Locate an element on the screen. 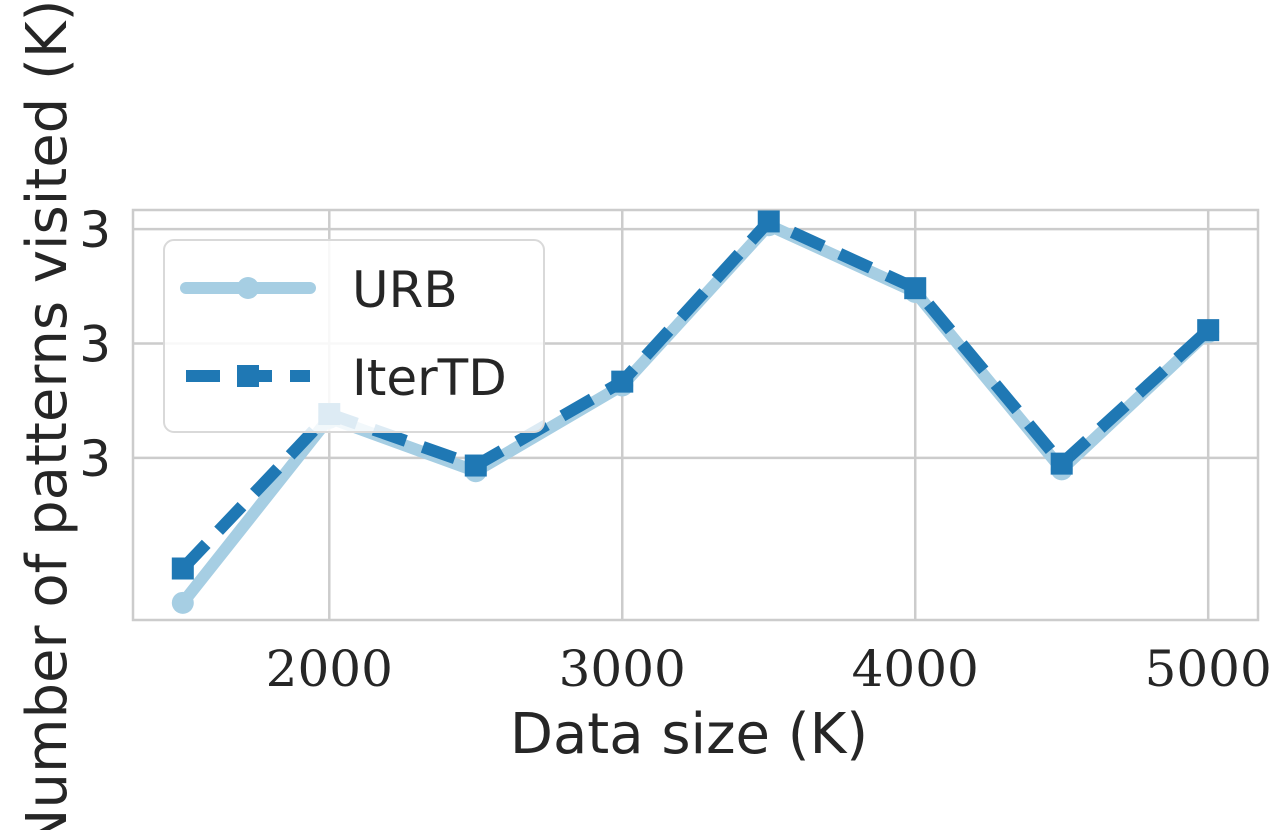  legend-urb-marker is located at coordinates (248, 288).